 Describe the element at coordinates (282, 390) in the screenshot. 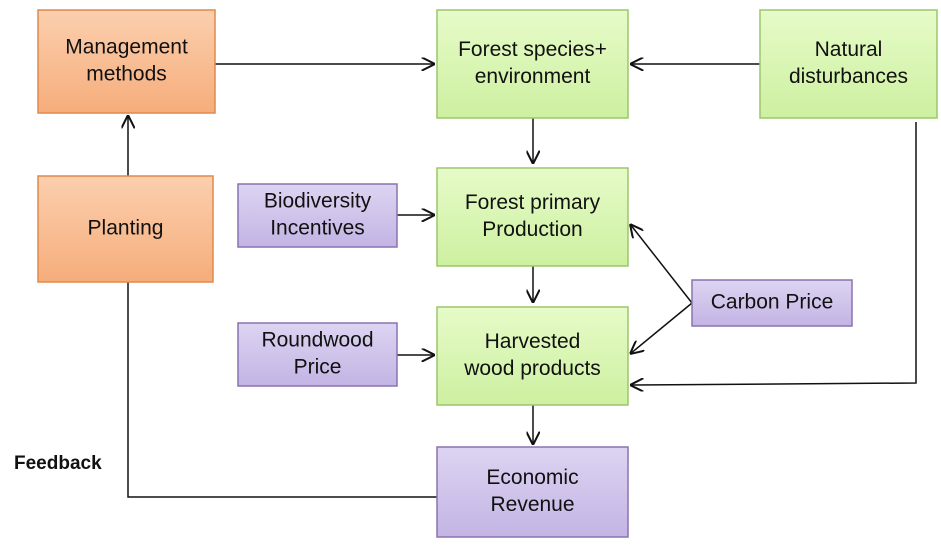

I see `feedback-line` at that location.